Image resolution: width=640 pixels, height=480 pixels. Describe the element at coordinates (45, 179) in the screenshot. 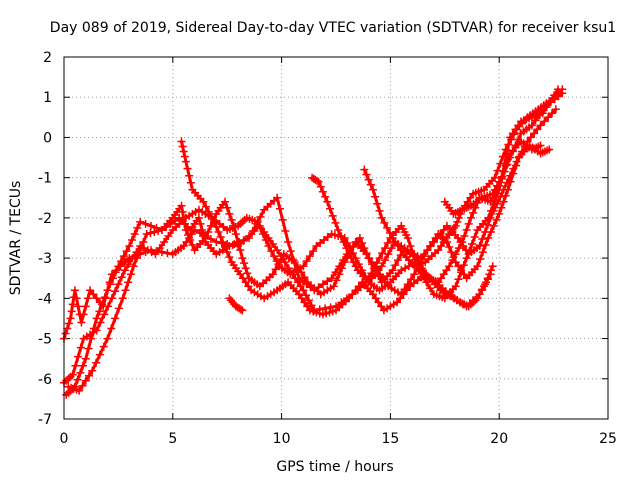

I see `y-tick-label: -1` at that location.